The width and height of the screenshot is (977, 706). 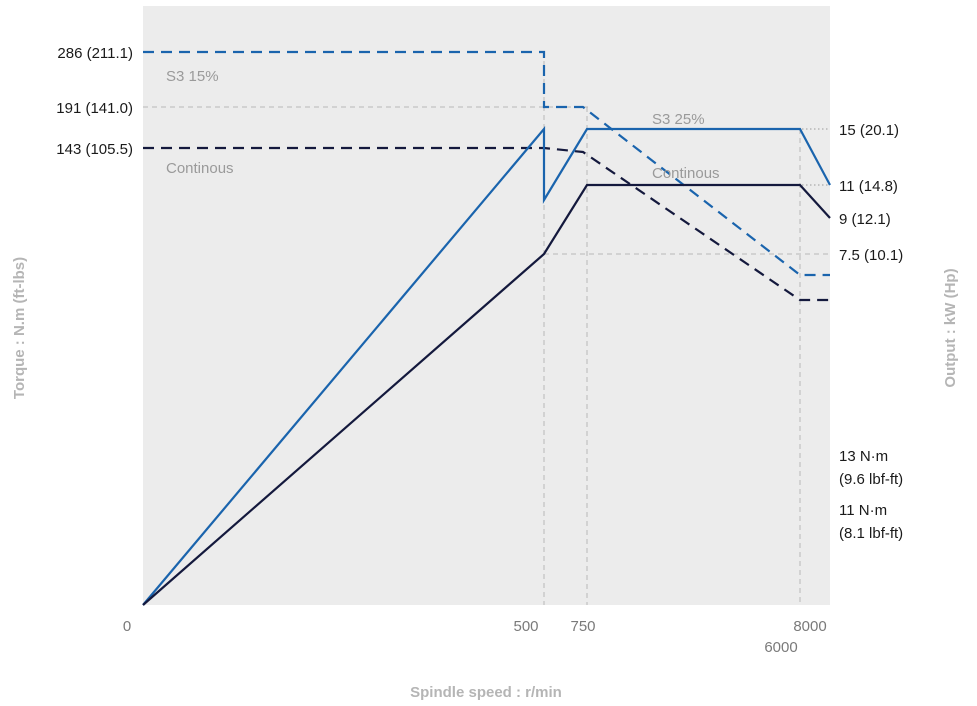 I want to click on y-right-tick-15: 15 (20.1), so click(x=869, y=130).